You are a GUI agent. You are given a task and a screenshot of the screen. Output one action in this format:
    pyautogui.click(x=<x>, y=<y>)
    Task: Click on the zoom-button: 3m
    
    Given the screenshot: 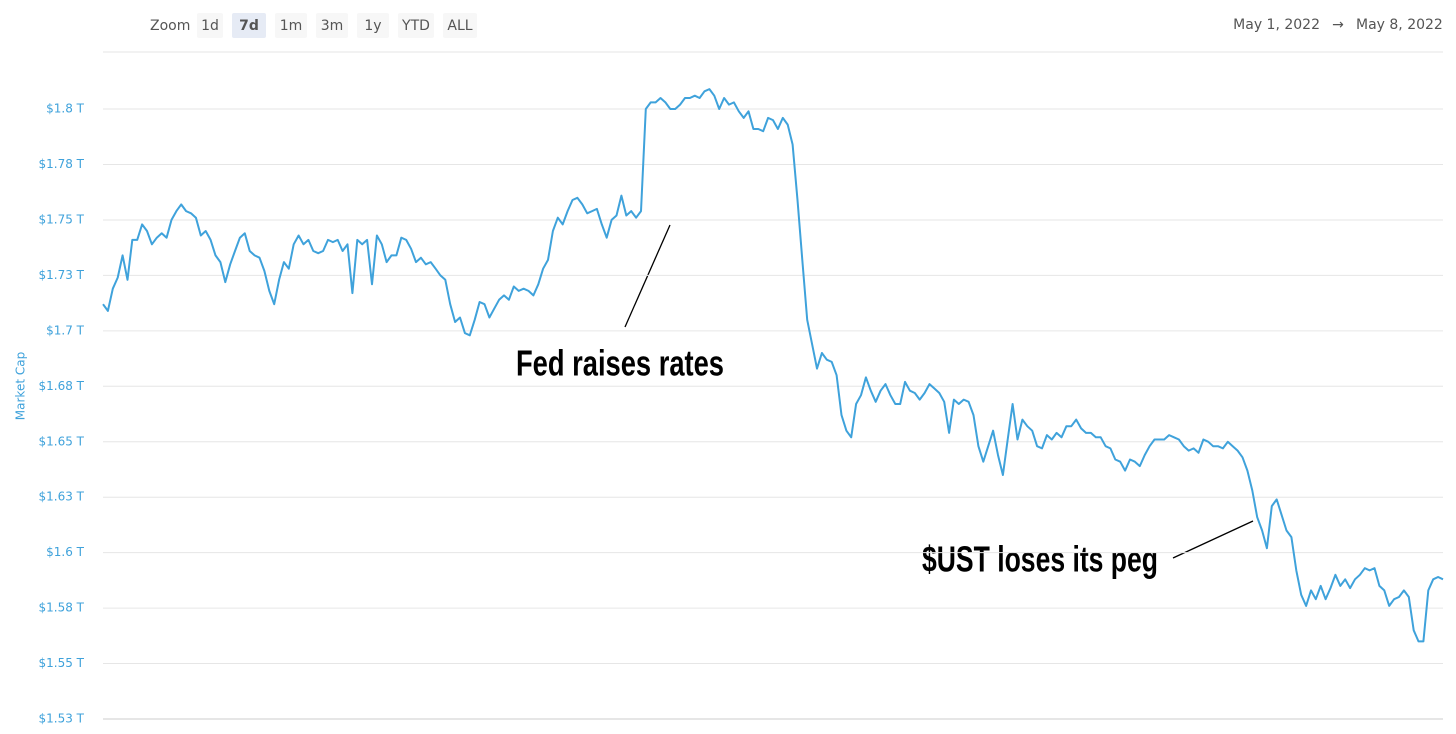 What is the action you would take?
    pyautogui.click(x=332, y=25)
    